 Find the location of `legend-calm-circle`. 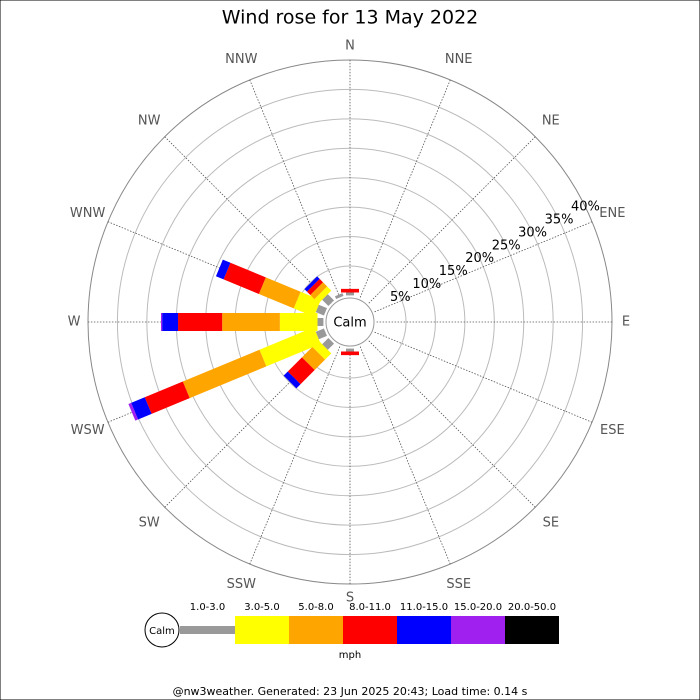

legend-calm-circle is located at coordinates (162, 630).